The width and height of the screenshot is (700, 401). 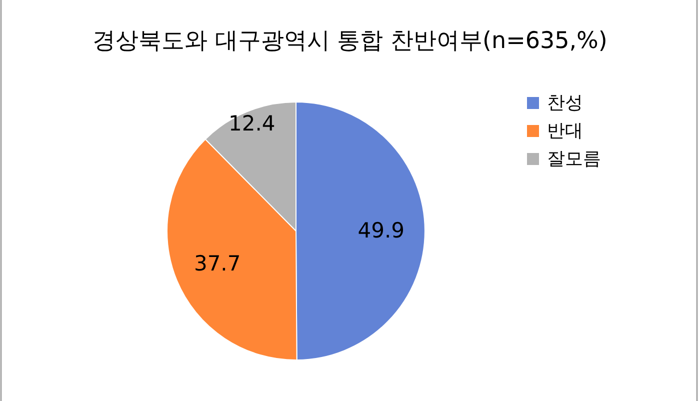 I want to click on legend-label: 잘모름, so click(x=574, y=159).